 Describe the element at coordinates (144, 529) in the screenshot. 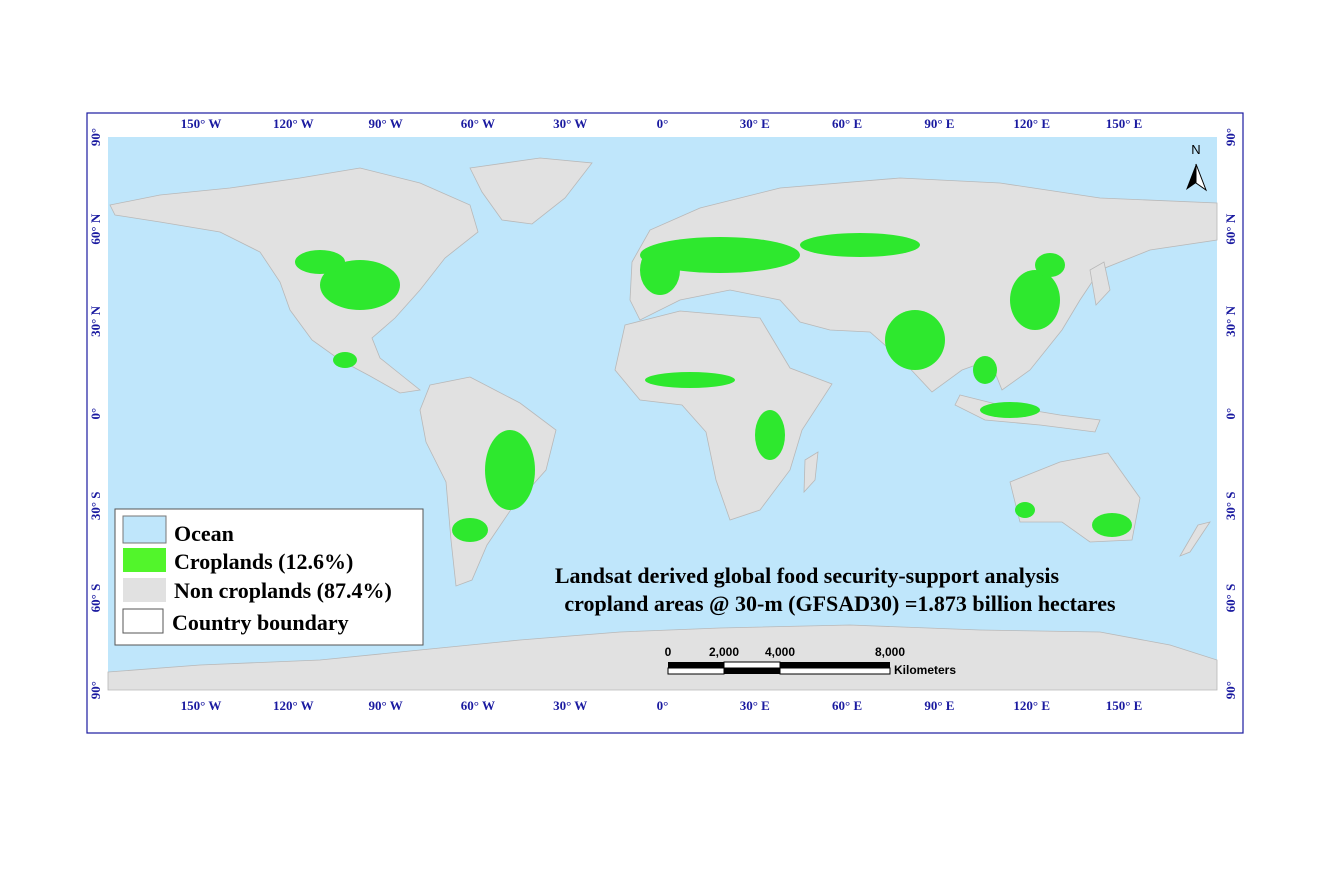

I see `legend-swatch-ocean` at that location.